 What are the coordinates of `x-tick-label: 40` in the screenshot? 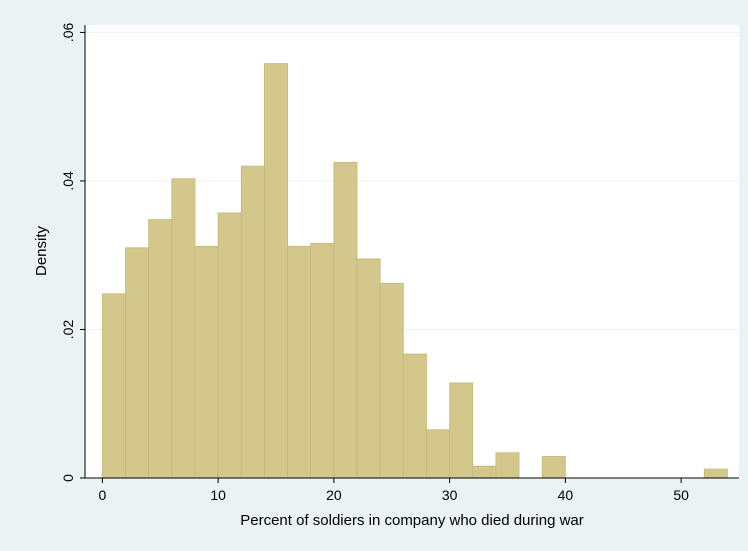 It's located at (566, 495).